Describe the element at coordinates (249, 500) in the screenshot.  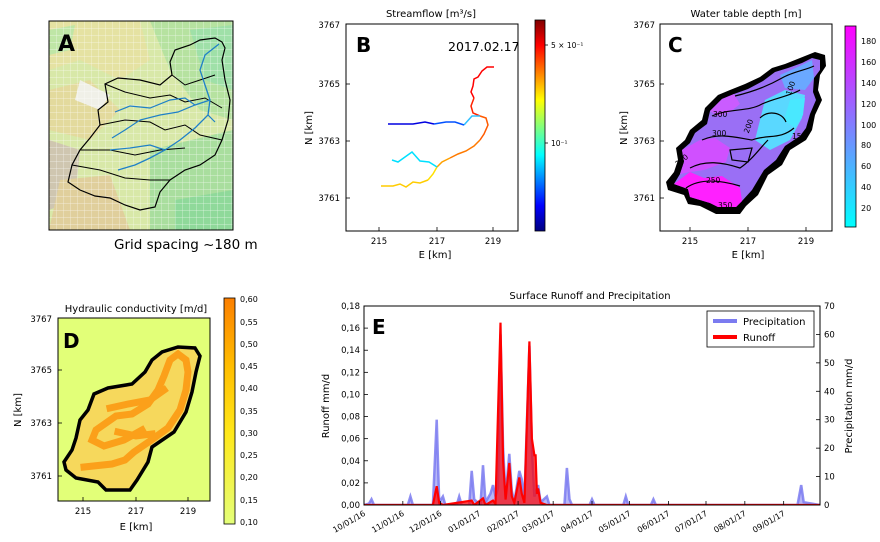
I see `svg-text: 0,15` at that location.